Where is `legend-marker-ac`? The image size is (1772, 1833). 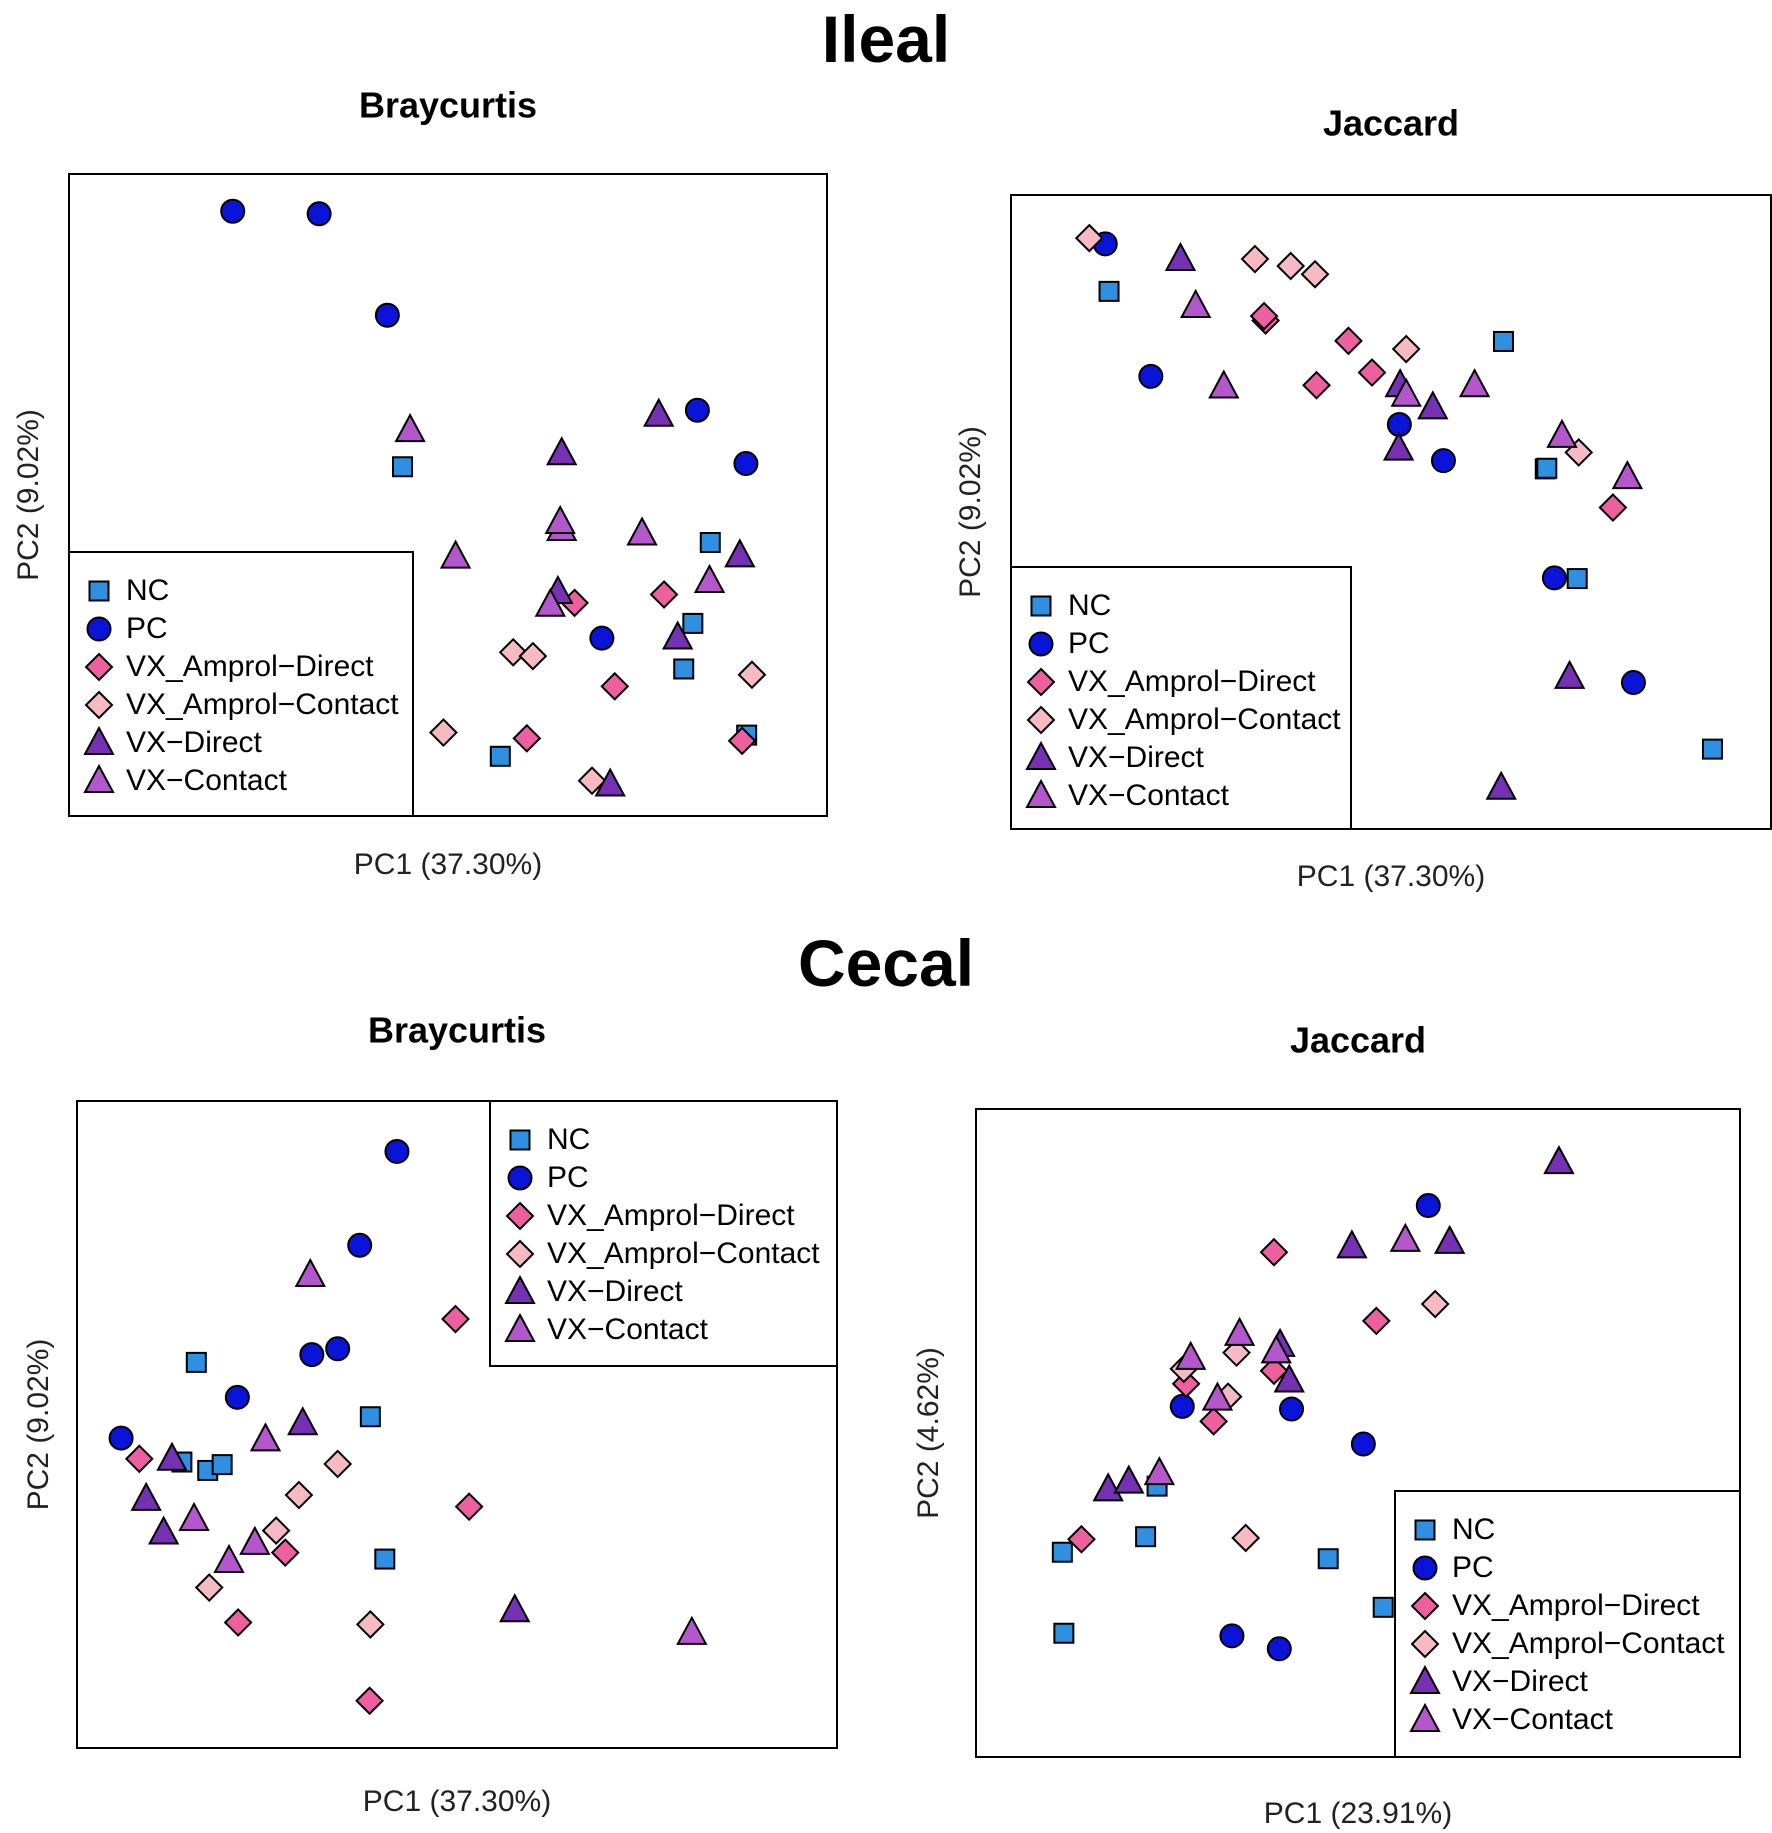
legend-marker-ac is located at coordinates (1041, 720).